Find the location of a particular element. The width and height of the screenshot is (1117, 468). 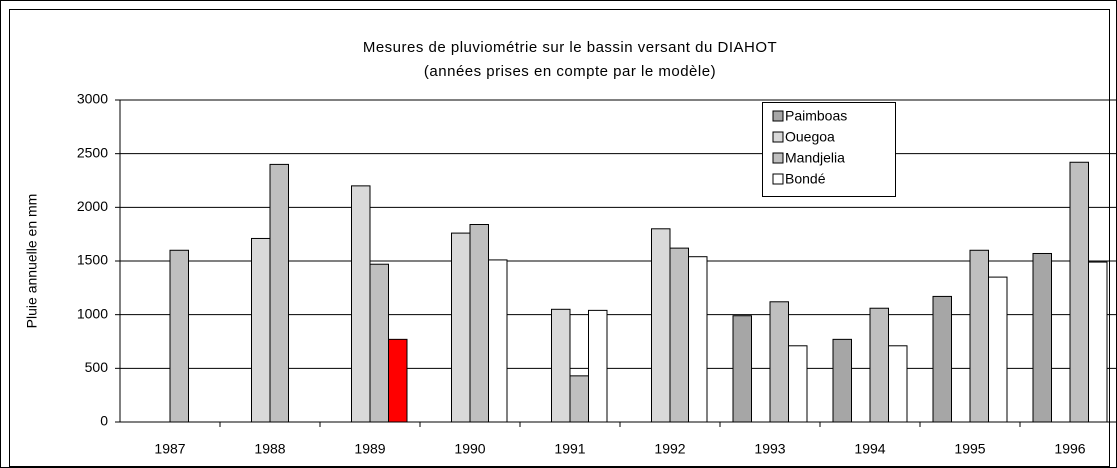

y-tick-label: 1000 is located at coordinates (92, 313).